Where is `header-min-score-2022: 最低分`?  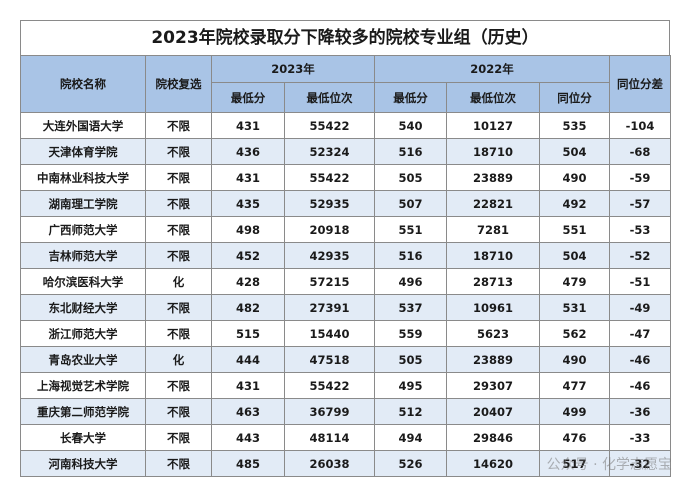
header-min-score-2022: 最低分 is located at coordinates (411, 97).